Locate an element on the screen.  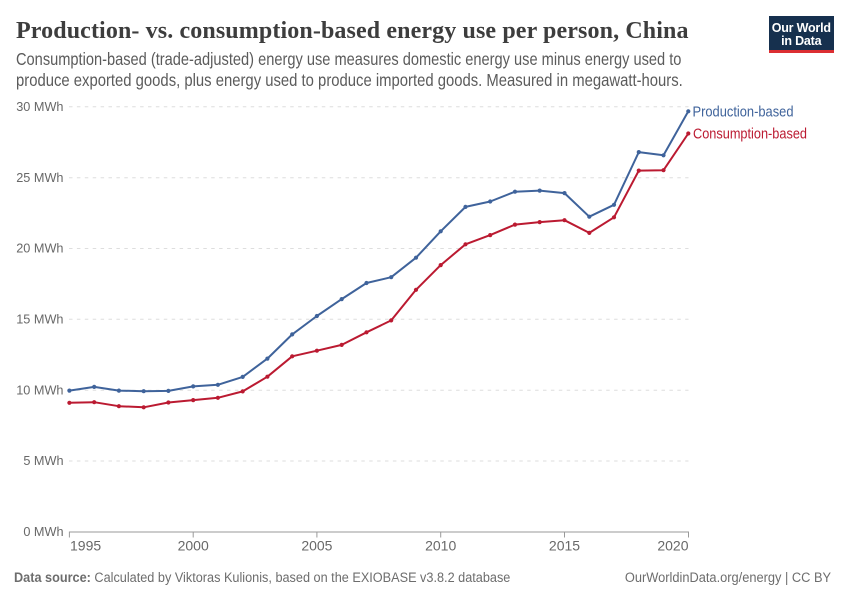
svg-text: 30 MWh is located at coordinates (39, 107).